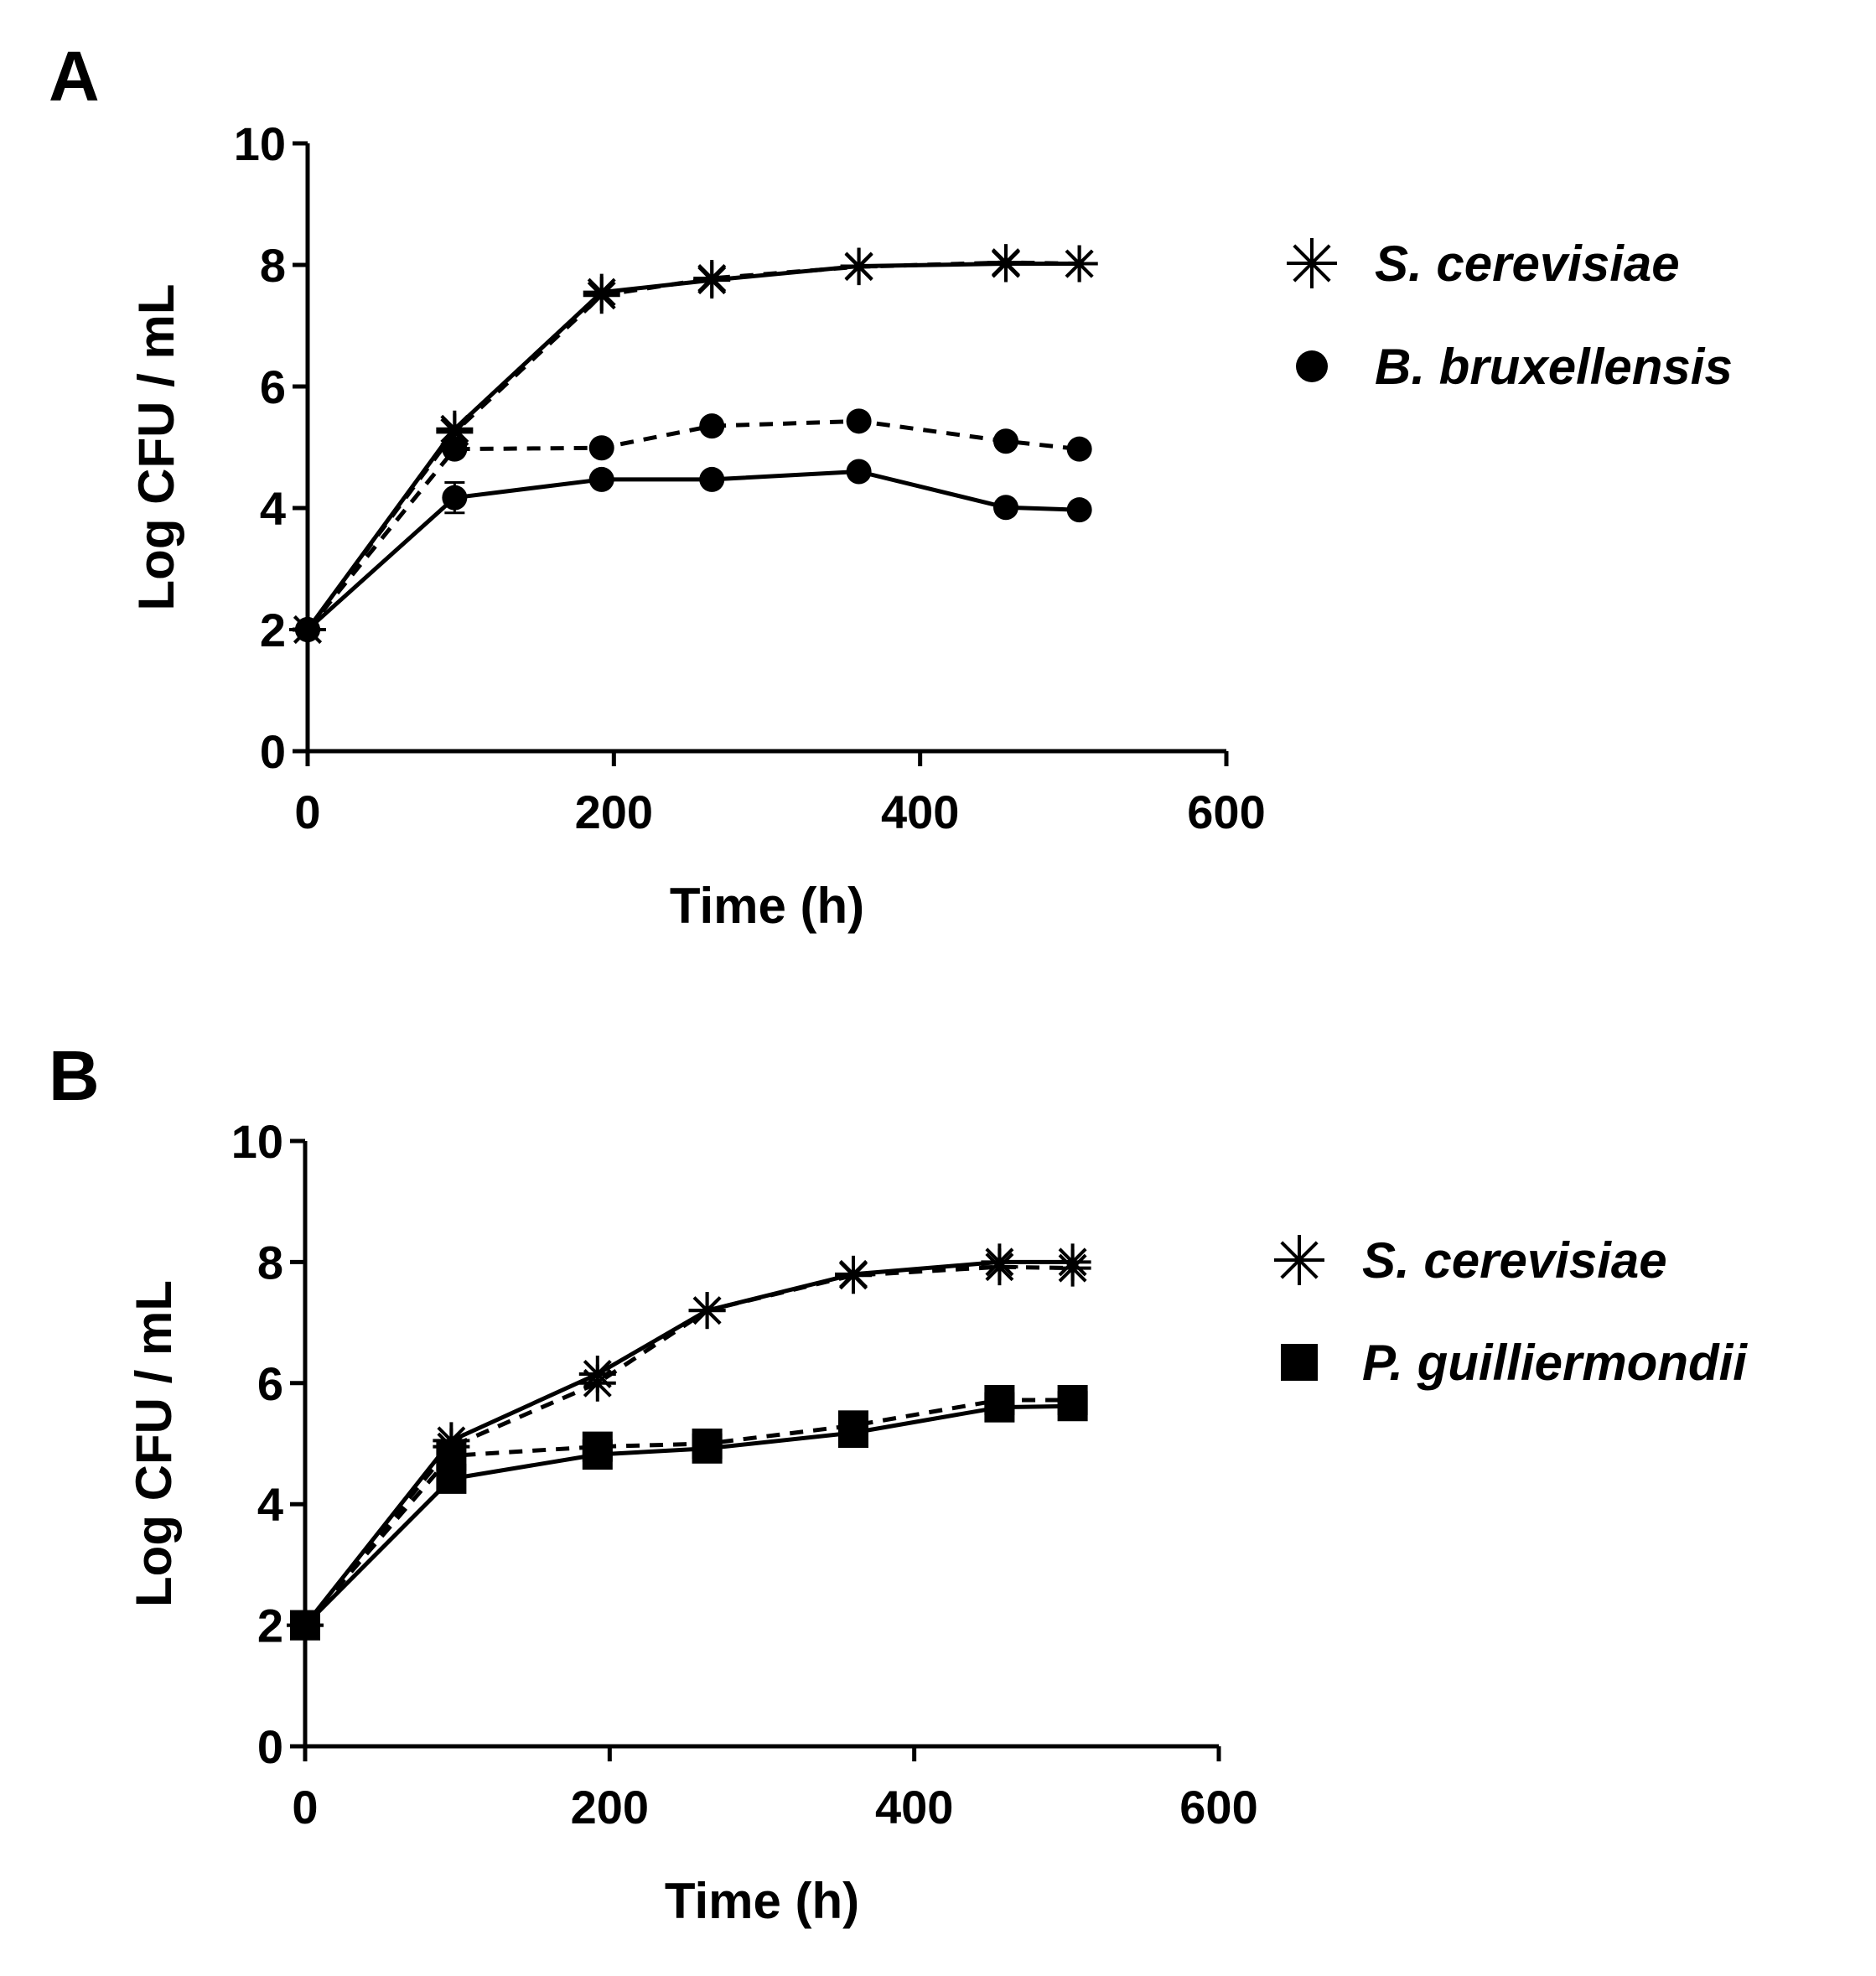 The image size is (1876, 1976). I want to click on panel-b-letter: B, so click(74, 1075).